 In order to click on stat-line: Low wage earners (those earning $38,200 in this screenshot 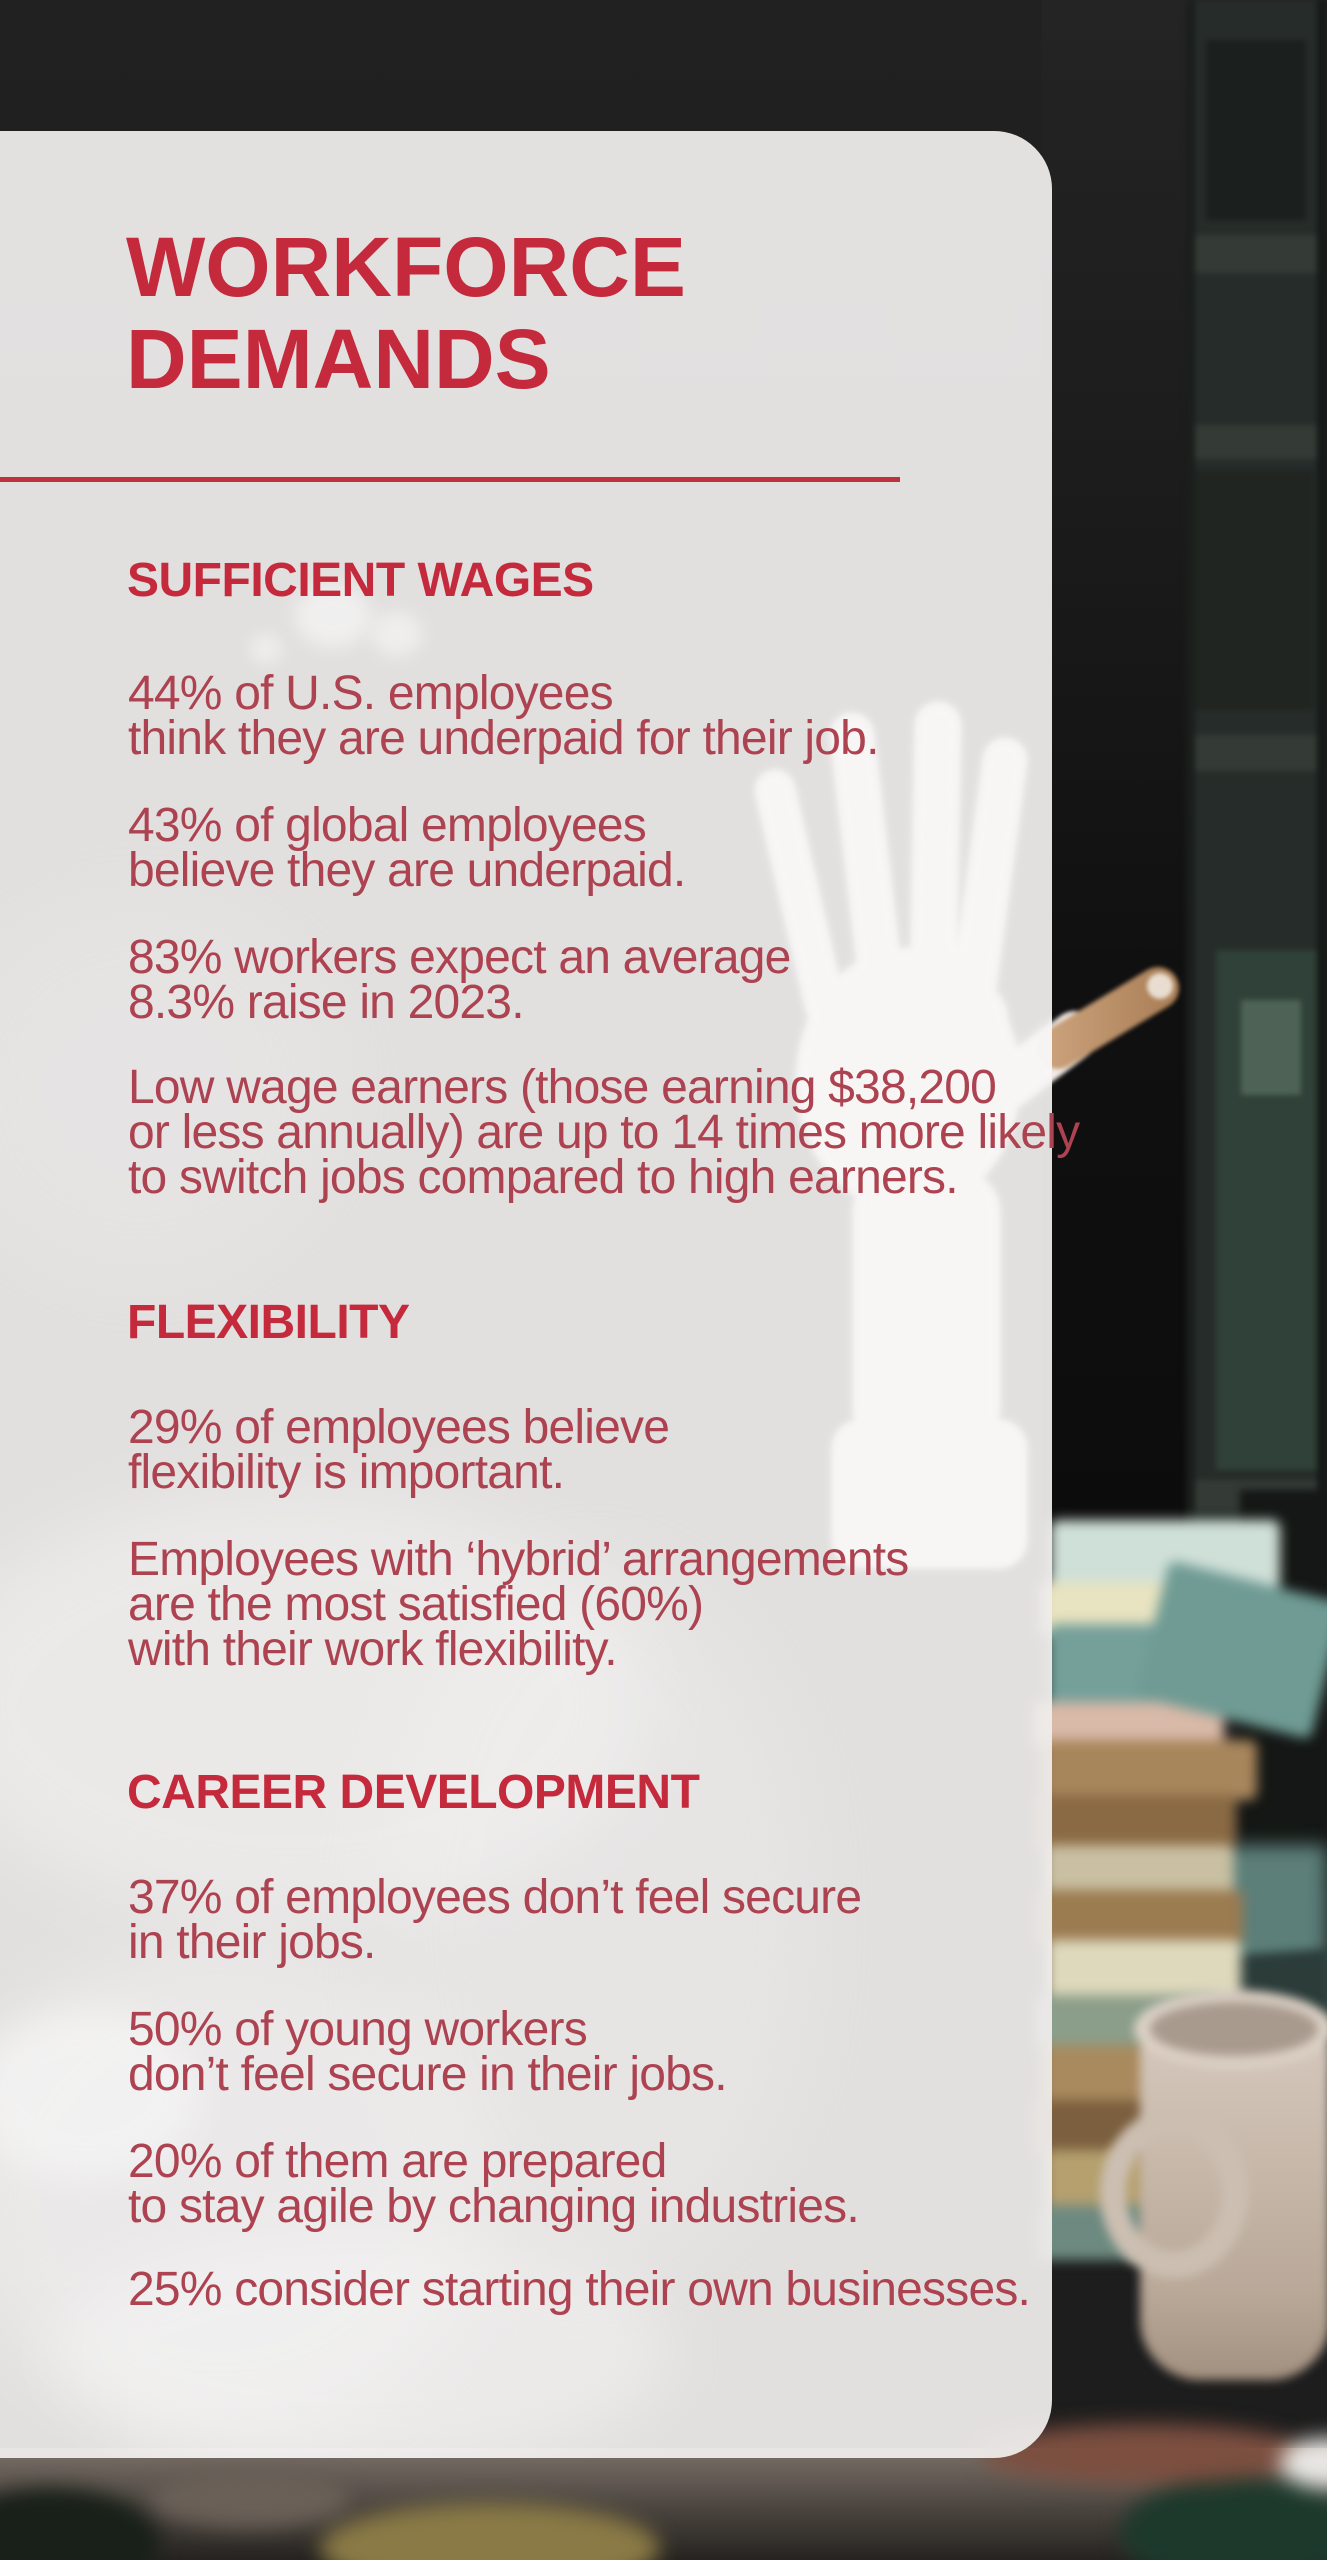, I will do `click(562, 1087)`.